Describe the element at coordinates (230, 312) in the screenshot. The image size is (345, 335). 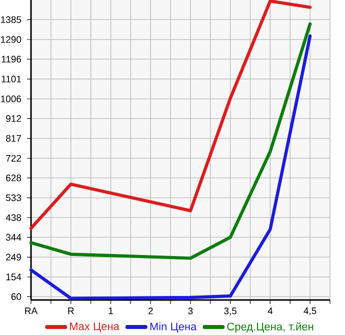
I see `x-tick-label: 3,5` at that location.